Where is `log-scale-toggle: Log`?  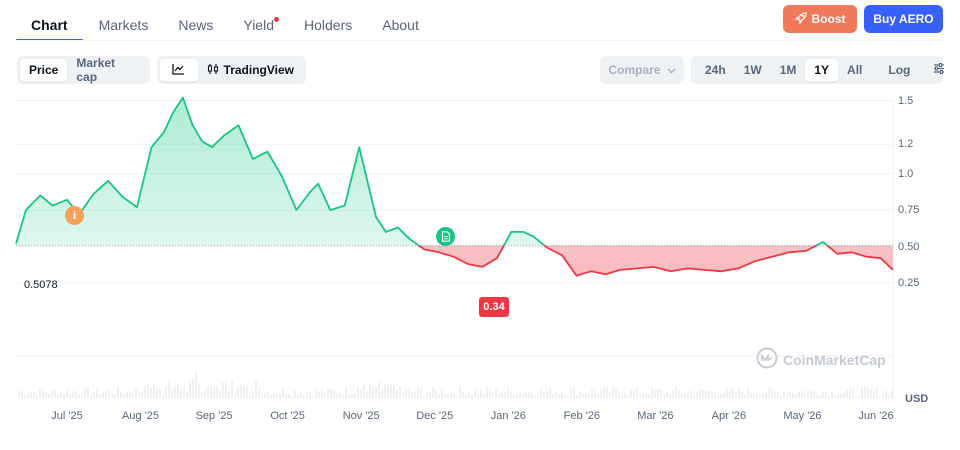 log-scale-toggle: Log is located at coordinates (899, 70).